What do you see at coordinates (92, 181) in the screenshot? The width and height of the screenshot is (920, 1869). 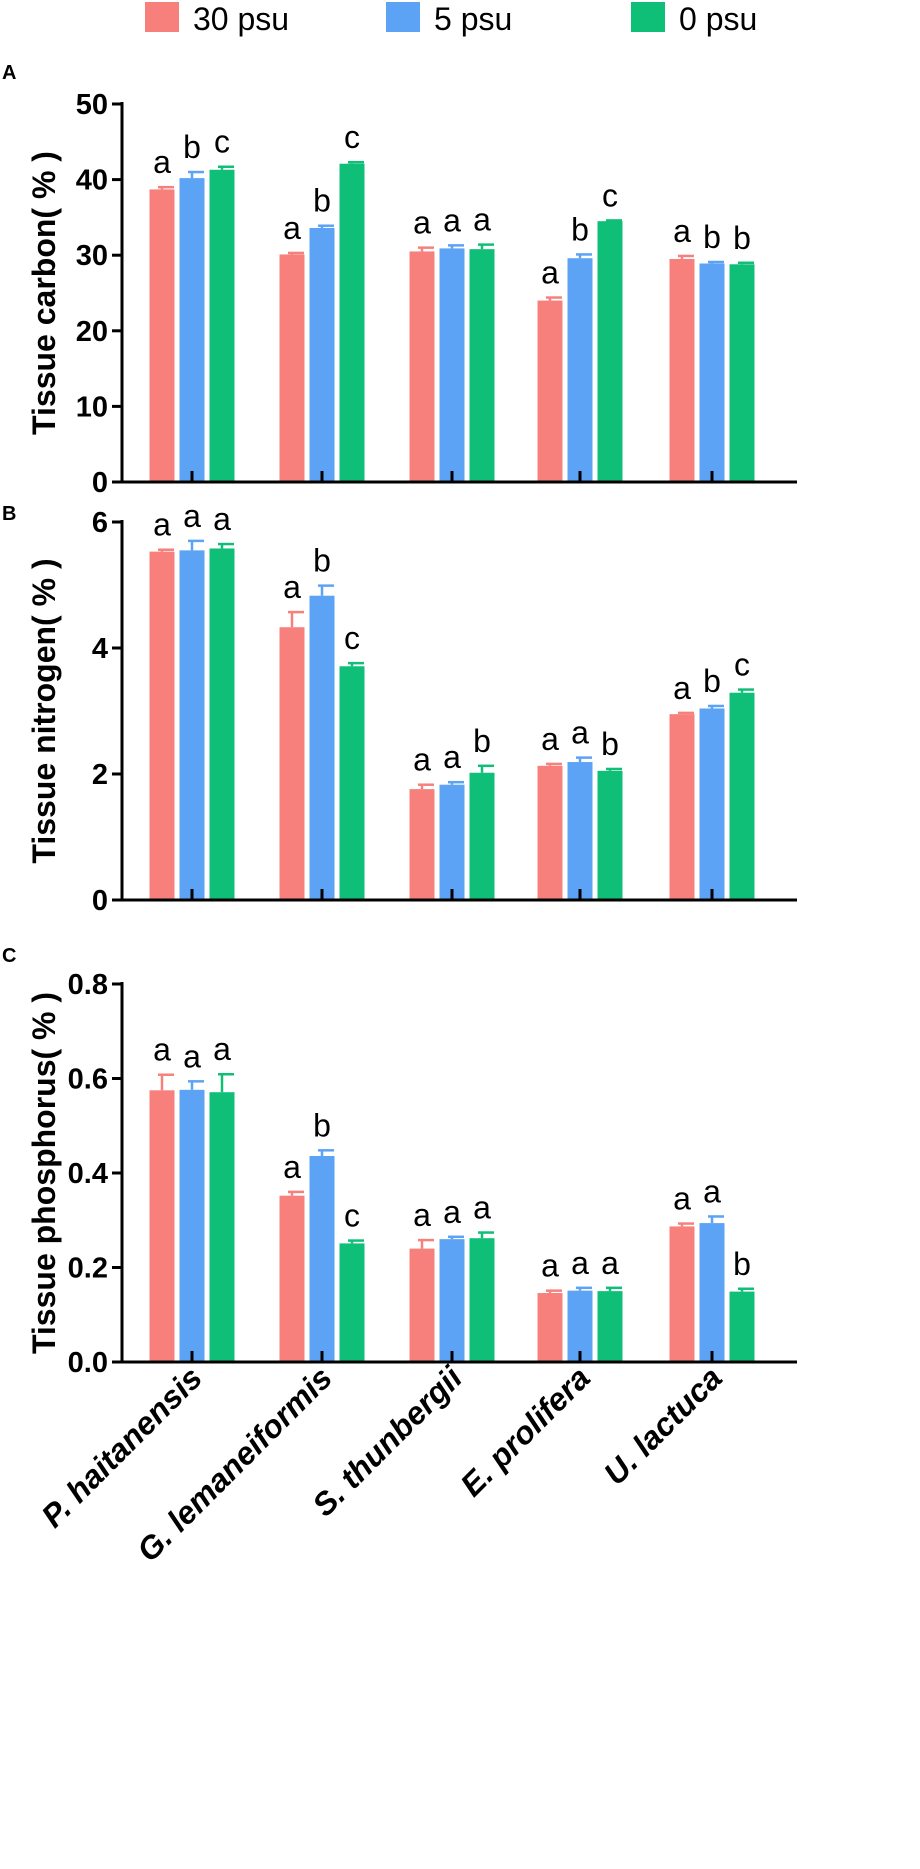 I see `y-tick-label: 40` at bounding box center [92, 181].